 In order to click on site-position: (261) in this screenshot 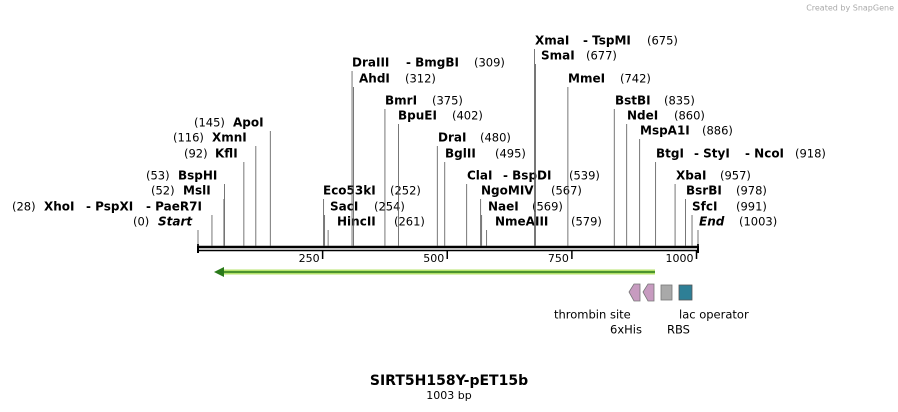, I will do `click(409, 222)`.